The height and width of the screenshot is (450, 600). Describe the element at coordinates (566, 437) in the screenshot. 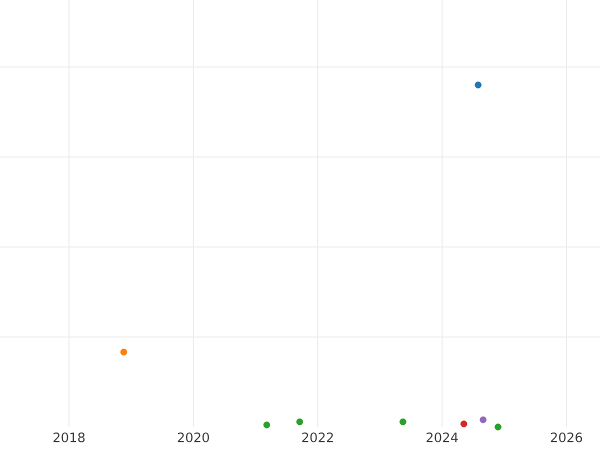

I see `x-tick-label: 2026` at that location.